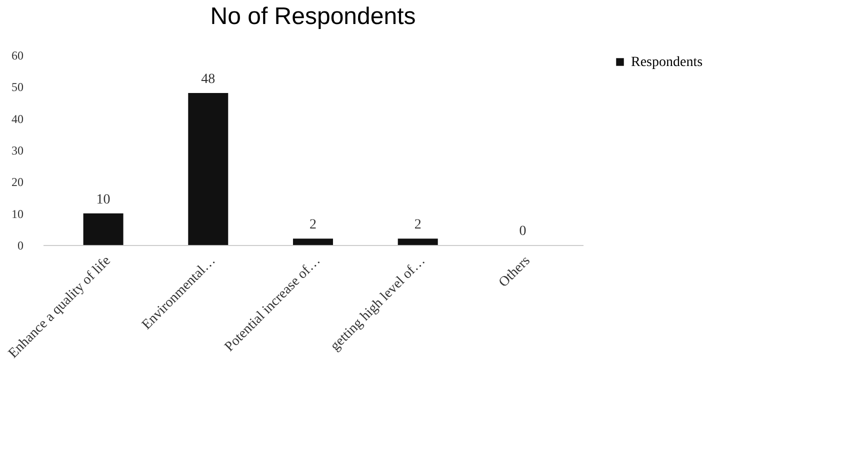 The width and height of the screenshot is (864, 476). What do you see at coordinates (21, 245) in the screenshot?
I see `y-tick-label: 0` at bounding box center [21, 245].